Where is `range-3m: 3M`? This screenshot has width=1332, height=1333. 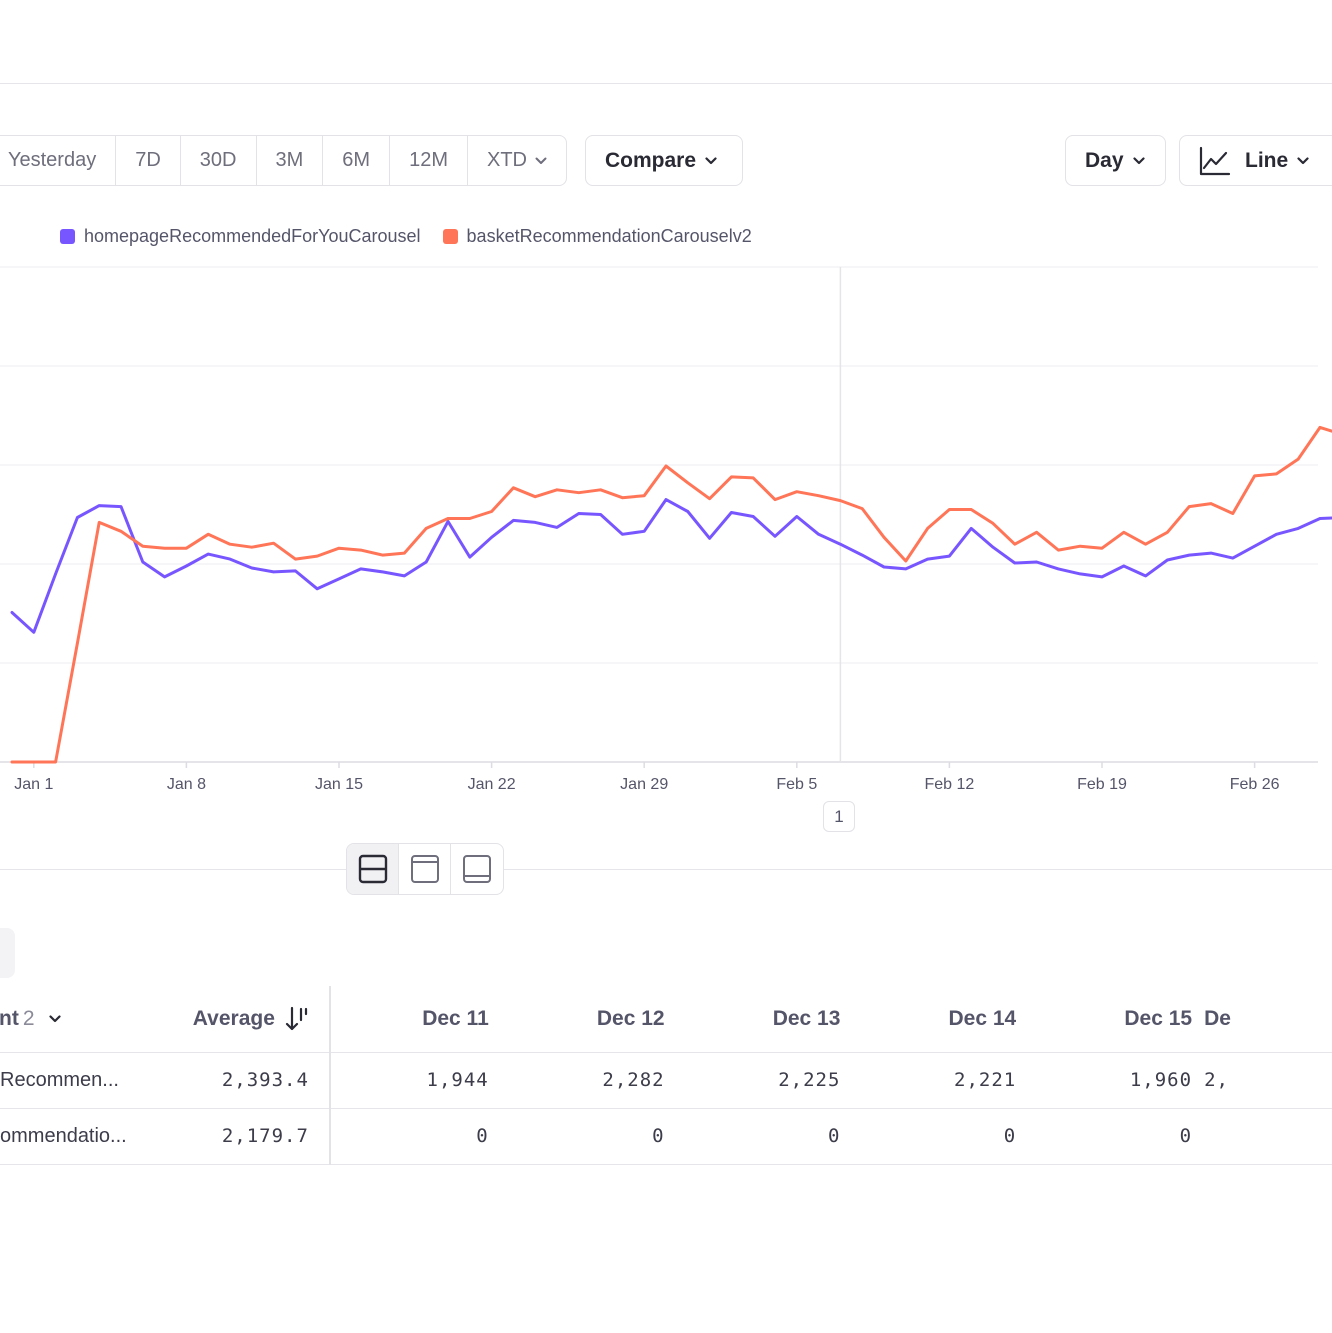 range-3m: 3M is located at coordinates (290, 160).